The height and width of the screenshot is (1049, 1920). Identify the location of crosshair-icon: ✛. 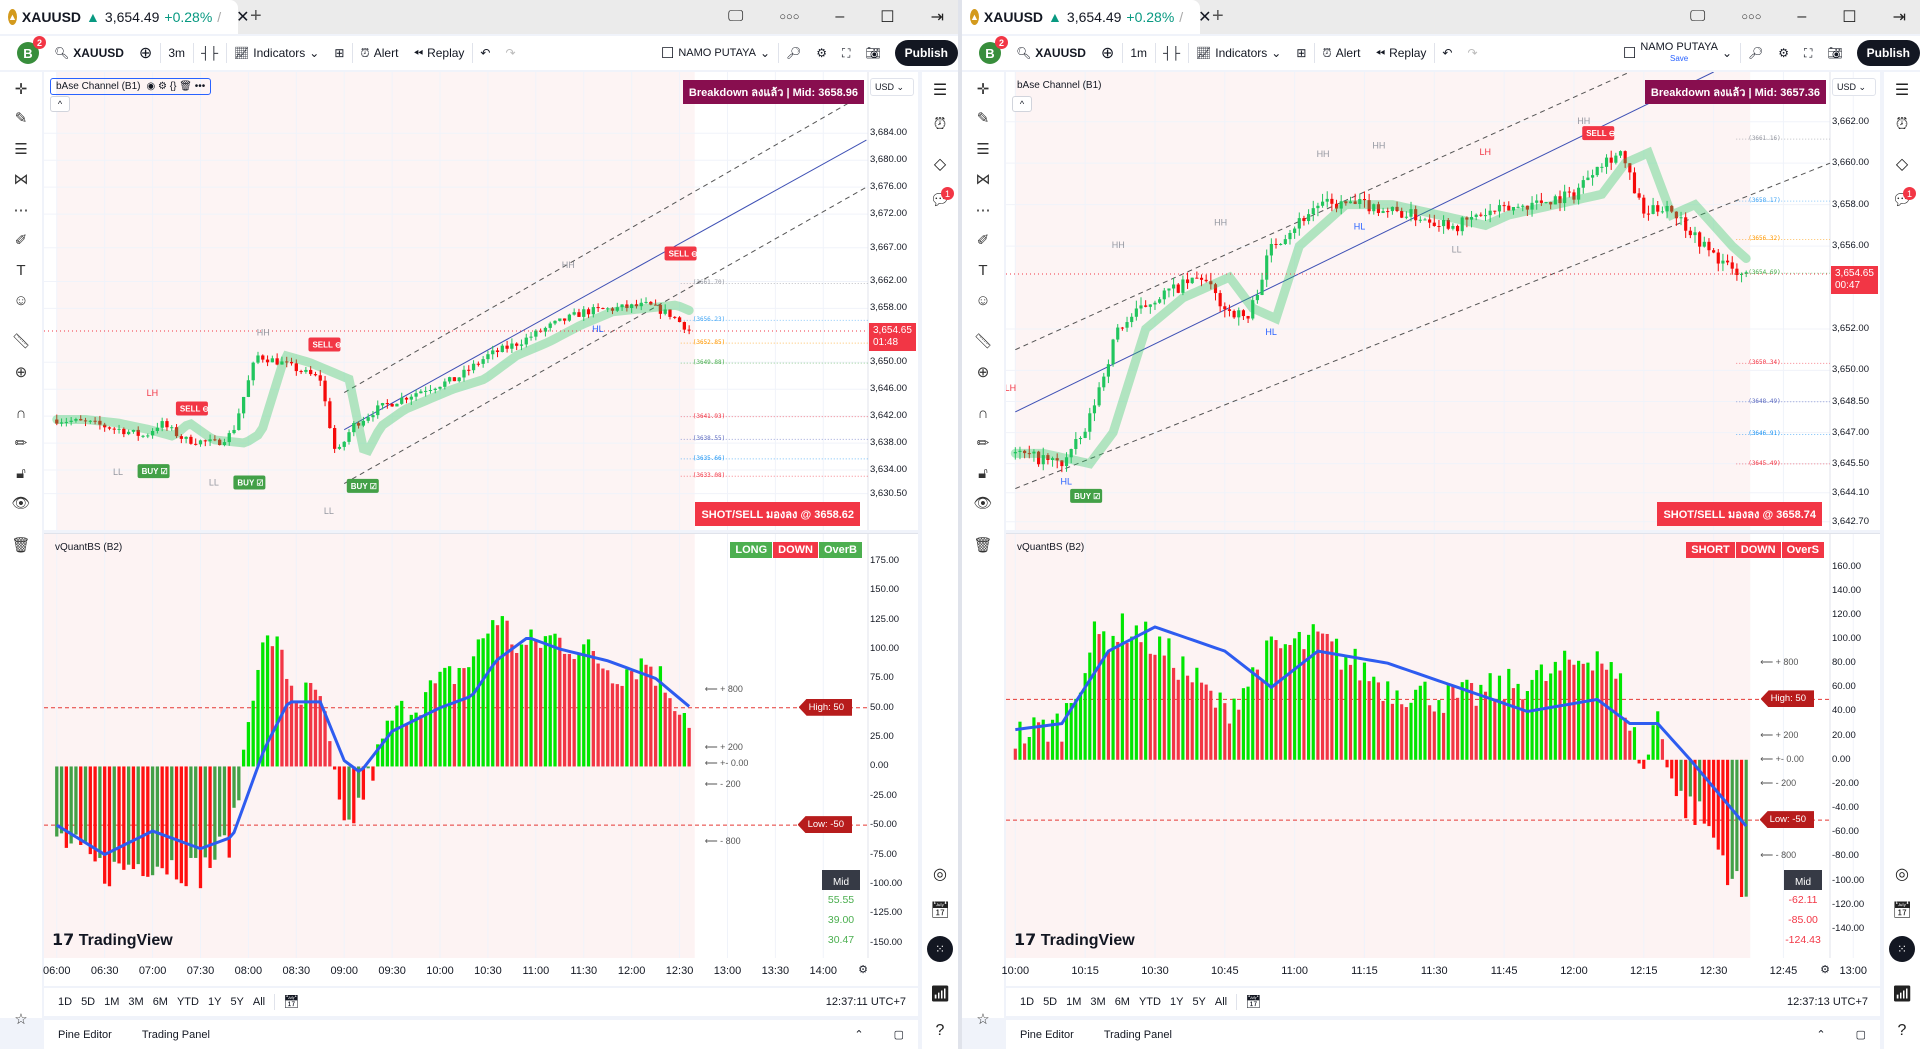
(983, 89).